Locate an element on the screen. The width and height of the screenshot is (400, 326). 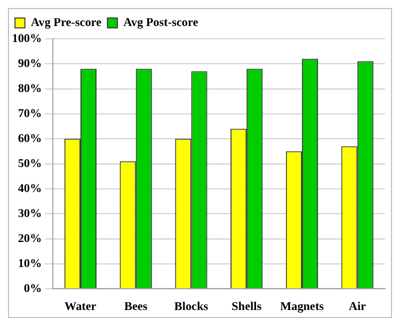
legend-label: Avg Pre-score is located at coordinates (66, 21).